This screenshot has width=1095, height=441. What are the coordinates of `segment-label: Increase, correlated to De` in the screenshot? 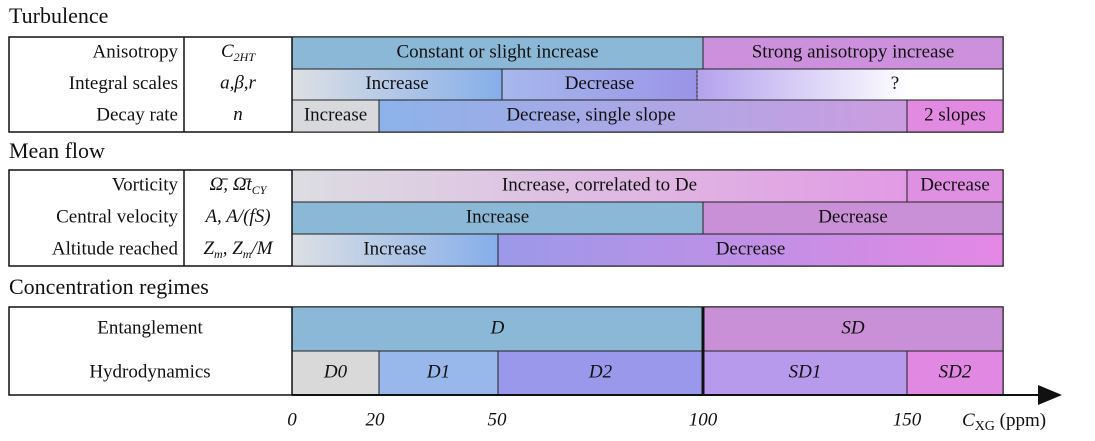 It's located at (599, 184).